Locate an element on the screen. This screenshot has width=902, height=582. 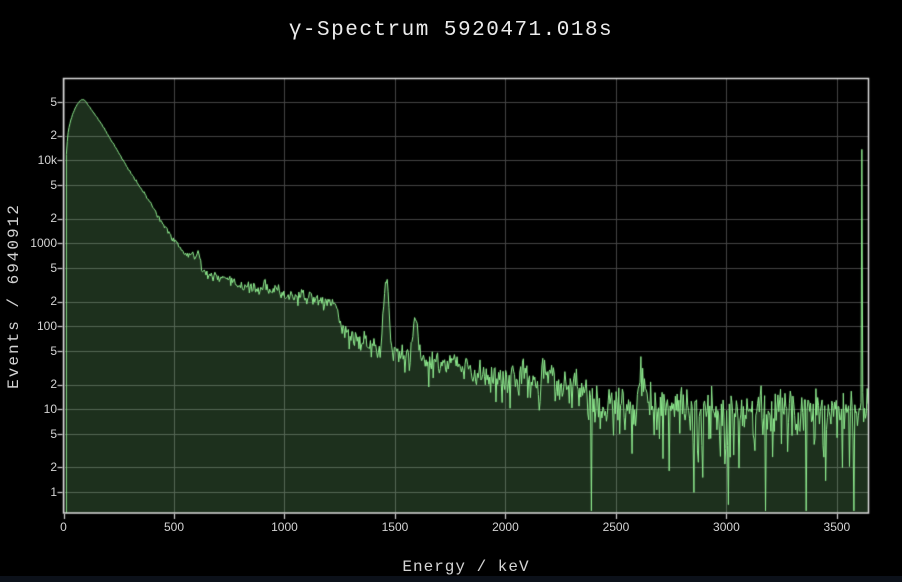
y-tick-label: 1000 is located at coordinates (43, 242).